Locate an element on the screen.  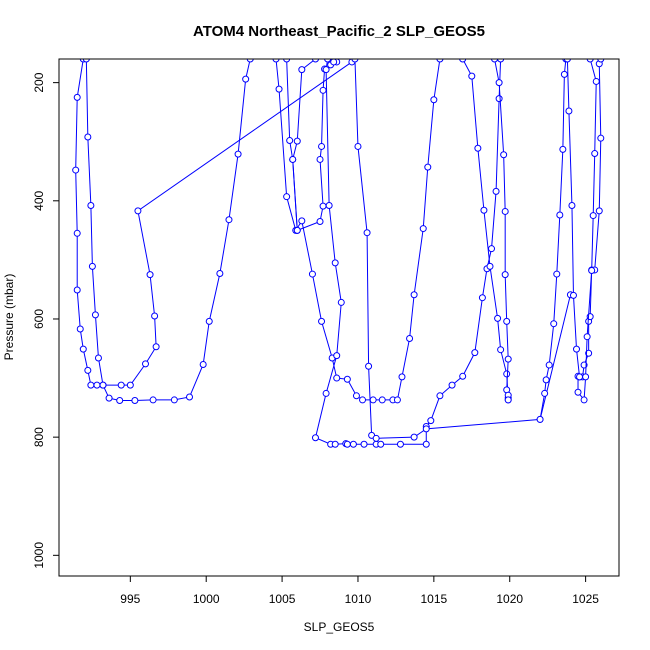
y-tick-label: 1000 is located at coordinates (39, 555).